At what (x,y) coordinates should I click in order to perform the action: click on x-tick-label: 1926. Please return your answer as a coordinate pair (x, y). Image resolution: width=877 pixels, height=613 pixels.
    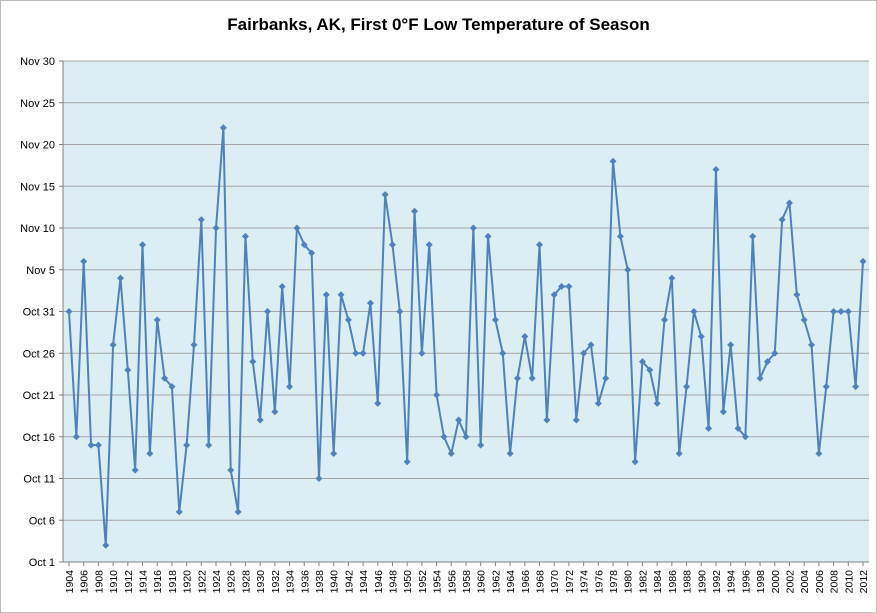
    Looking at the image, I should click on (232, 582).